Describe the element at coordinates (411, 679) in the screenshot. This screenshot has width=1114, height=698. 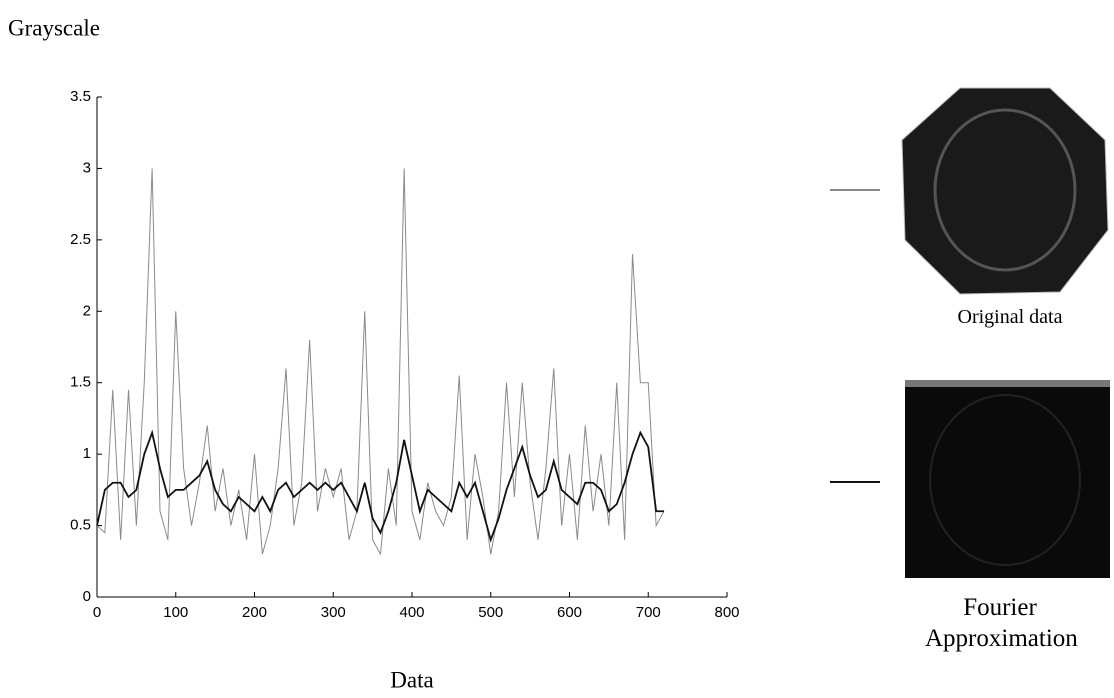
I see `x-axis-label: Data` at that location.